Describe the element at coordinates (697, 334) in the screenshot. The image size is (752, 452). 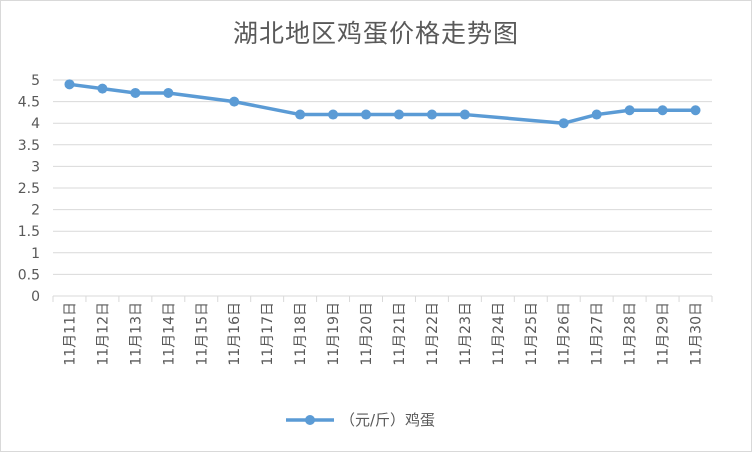
I see `x-tick-label: 11月30日` at that location.